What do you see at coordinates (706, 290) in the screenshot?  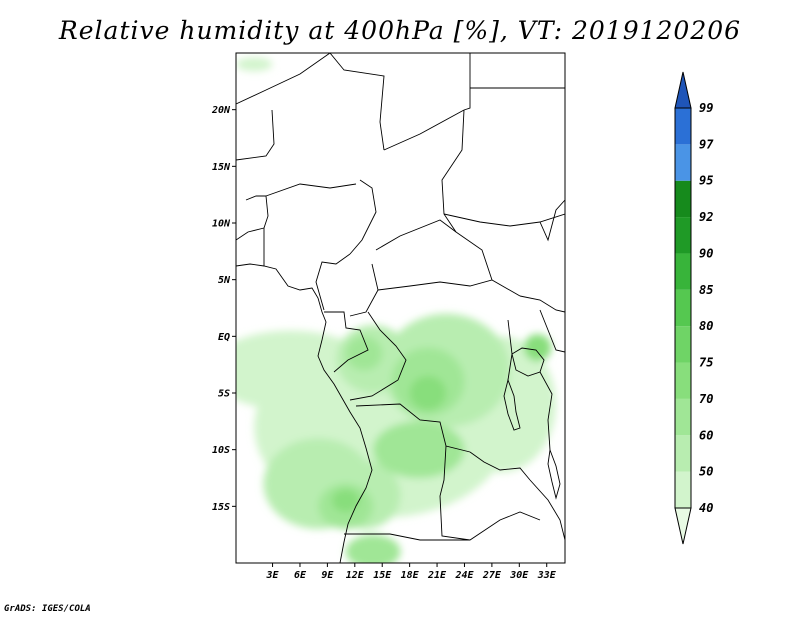 I see `colorbar-label: 85` at bounding box center [706, 290].